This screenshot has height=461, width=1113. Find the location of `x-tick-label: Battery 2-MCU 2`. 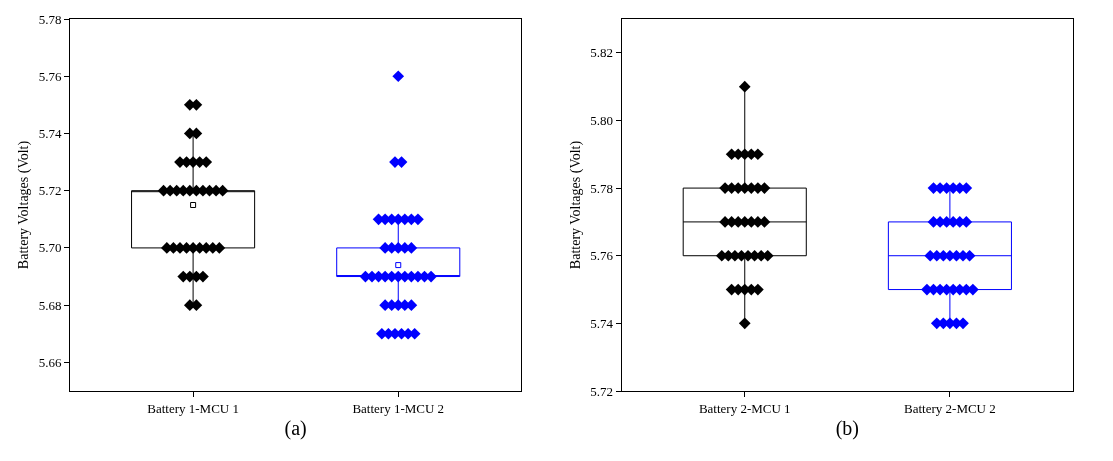

x-tick-label: Battery 2-MCU 2 is located at coordinates (950, 408).